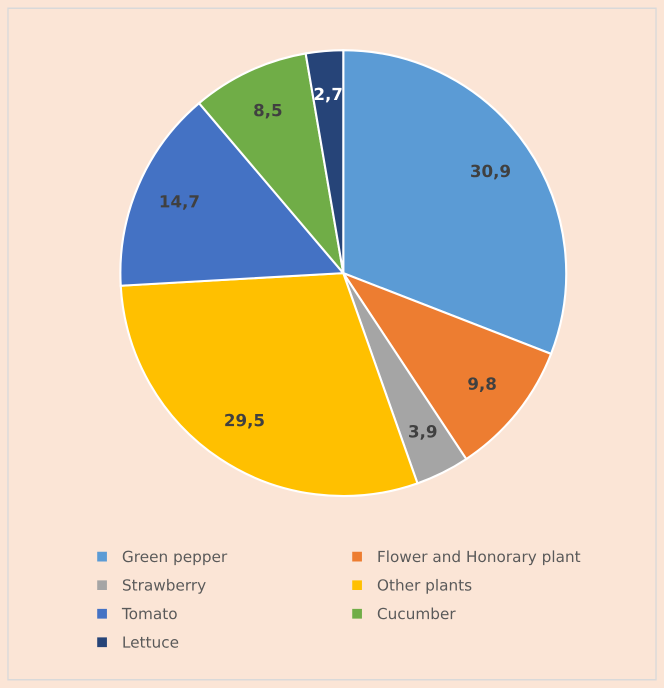 This screenshot has width=664, height=688. What do you see at coordinates (482, 384) in the screenshot?
I see `data-label: 9,8` at bounding box center [482, 384].